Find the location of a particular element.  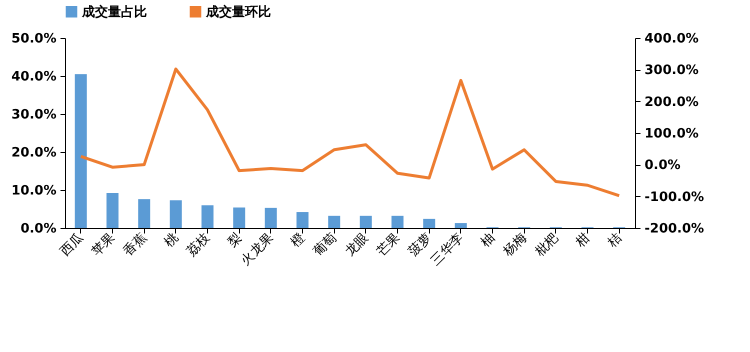

y-tick-label: 30.0% is located at coordinates (33, 115).